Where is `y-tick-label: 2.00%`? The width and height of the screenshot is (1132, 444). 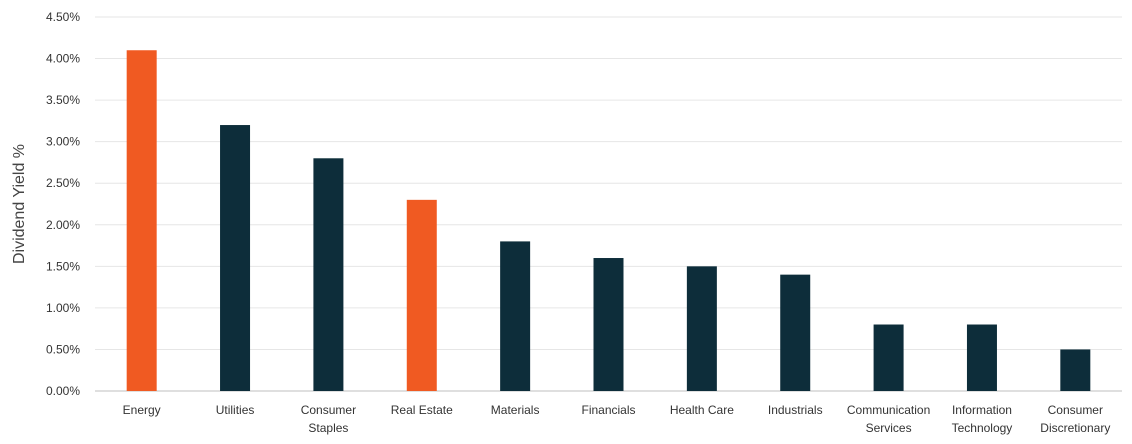 y-tick-label: 2.00% is located at coordinates (63, 225).